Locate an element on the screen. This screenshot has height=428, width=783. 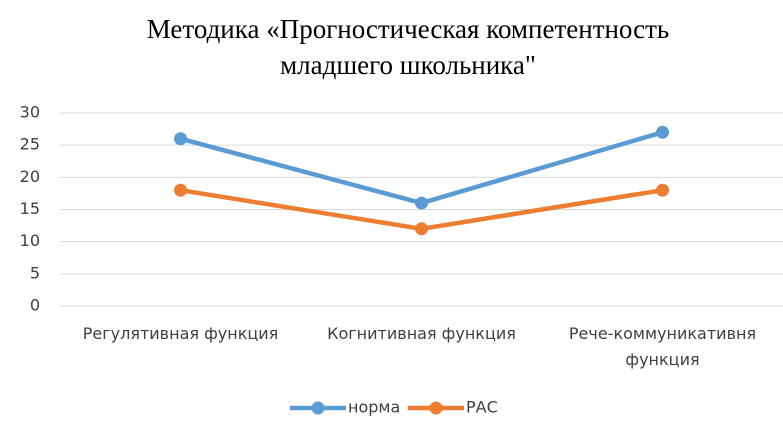
chart-title: младшего школьника" is located at coordinates (408, 65).